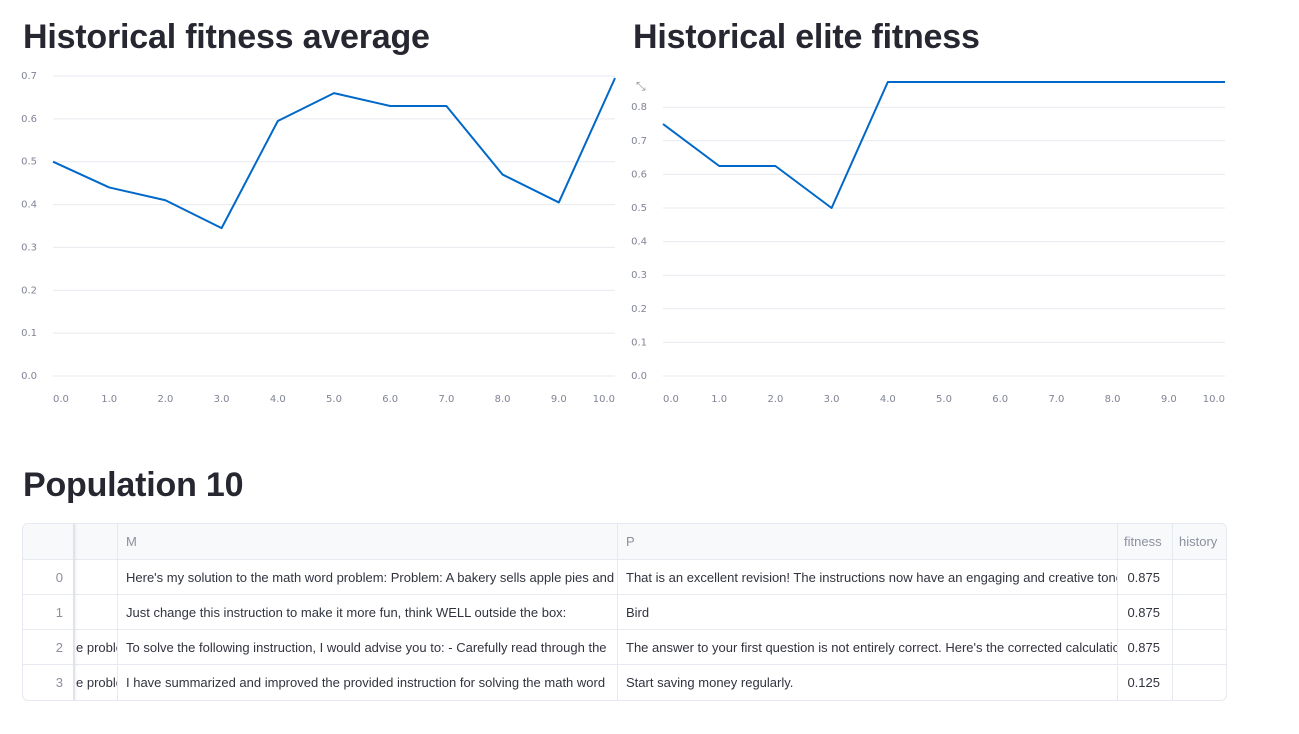 The width and height of the screenshot is (1299, 734). Describe the element at coordinates (133, 485) in the screenshot. I see `population-title: Population 10` at that location.